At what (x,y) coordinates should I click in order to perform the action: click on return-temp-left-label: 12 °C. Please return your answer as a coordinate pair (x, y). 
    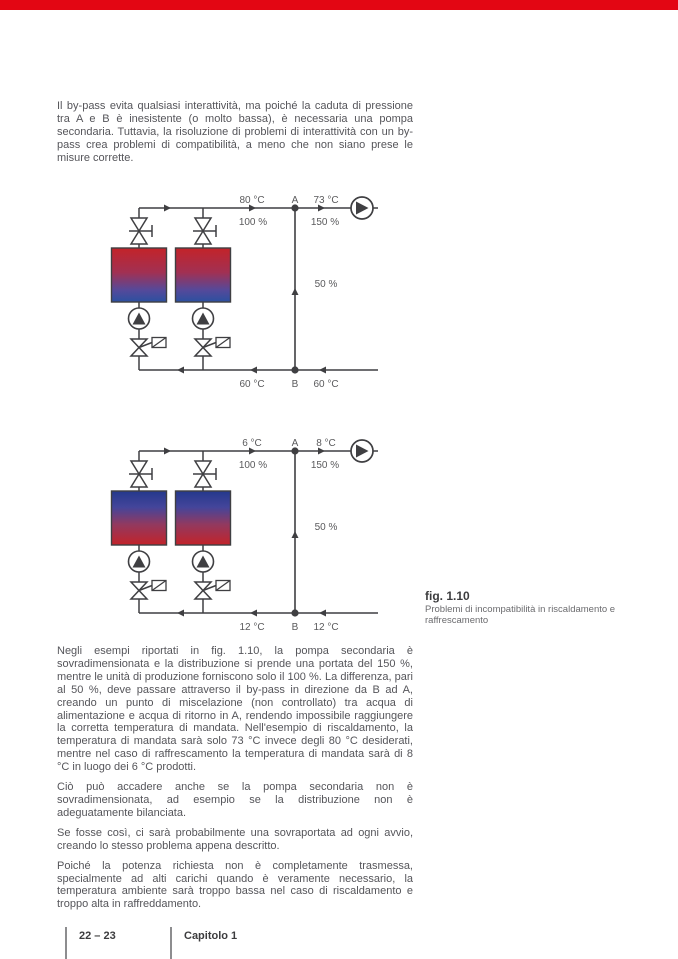
    Looking at the image, I should click on (251, 627).